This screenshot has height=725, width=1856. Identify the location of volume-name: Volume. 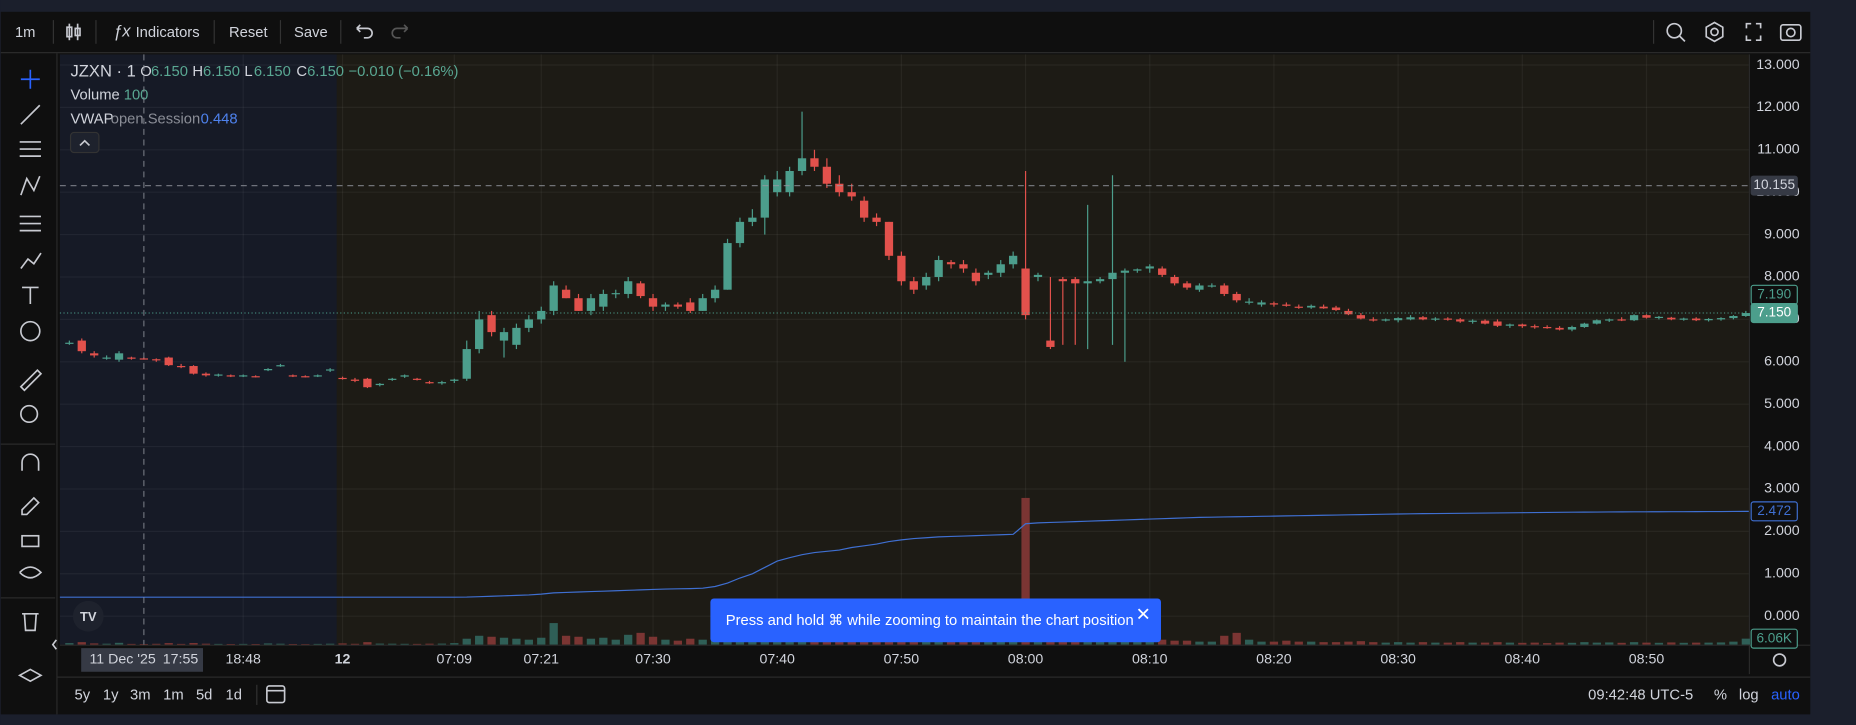
(95, 96).